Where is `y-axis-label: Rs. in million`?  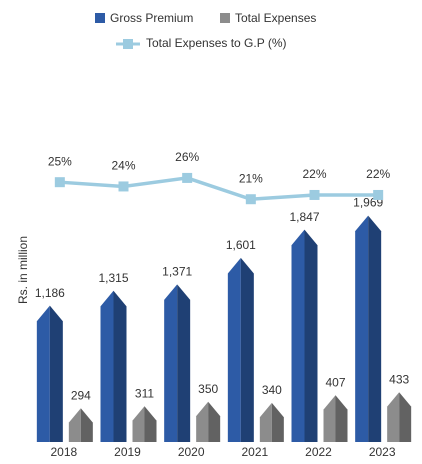 y-axis-label: Rs. in million is located at coordinates (23, 270).